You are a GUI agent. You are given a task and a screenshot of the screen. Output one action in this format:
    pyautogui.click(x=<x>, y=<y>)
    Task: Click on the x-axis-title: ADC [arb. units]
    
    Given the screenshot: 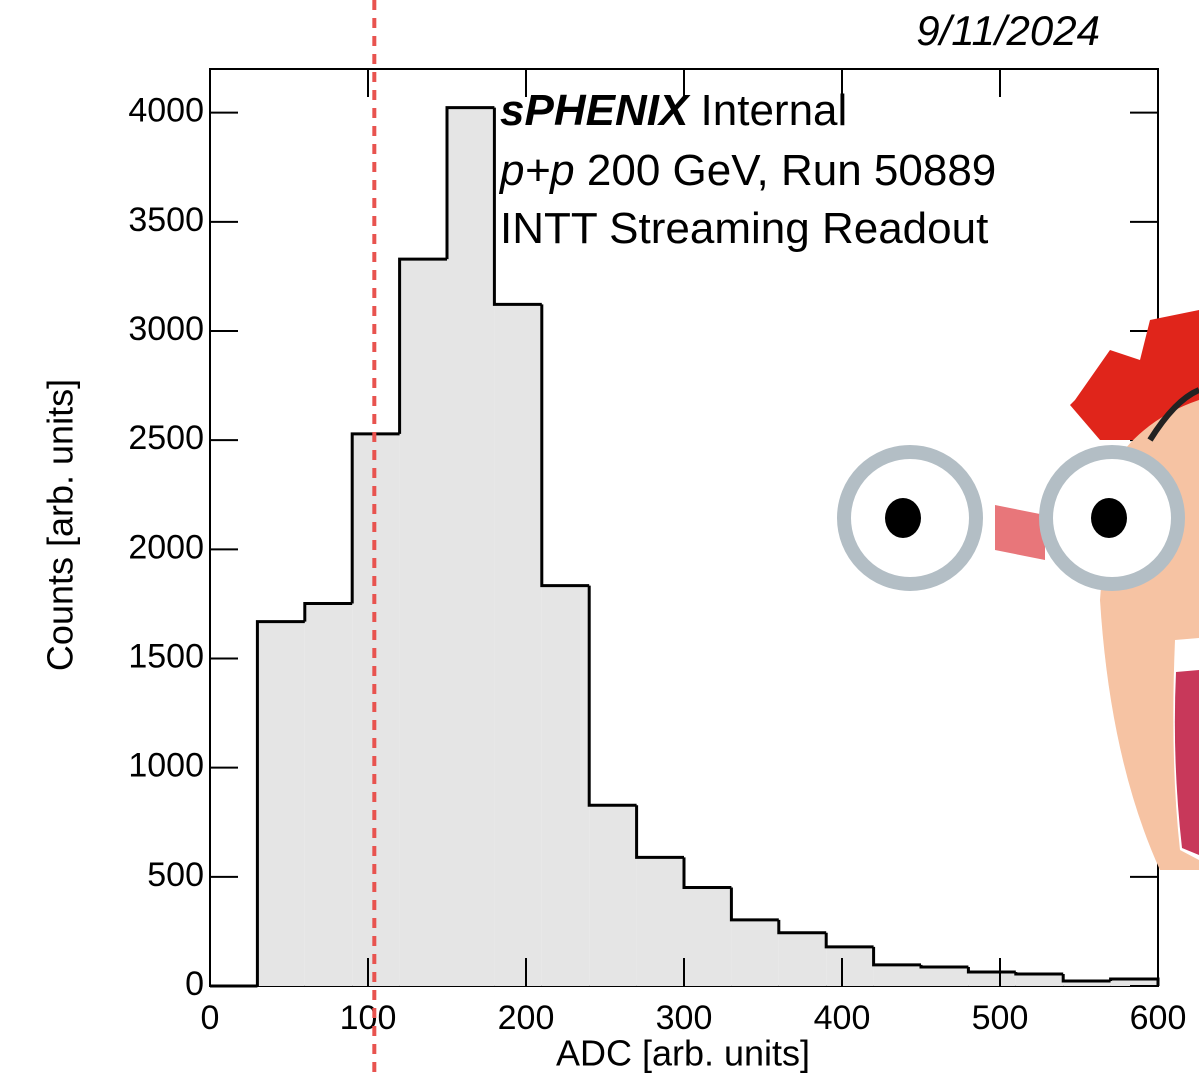 What is the action you would take?
    pyautogui.click(x=683, y=1053)
    